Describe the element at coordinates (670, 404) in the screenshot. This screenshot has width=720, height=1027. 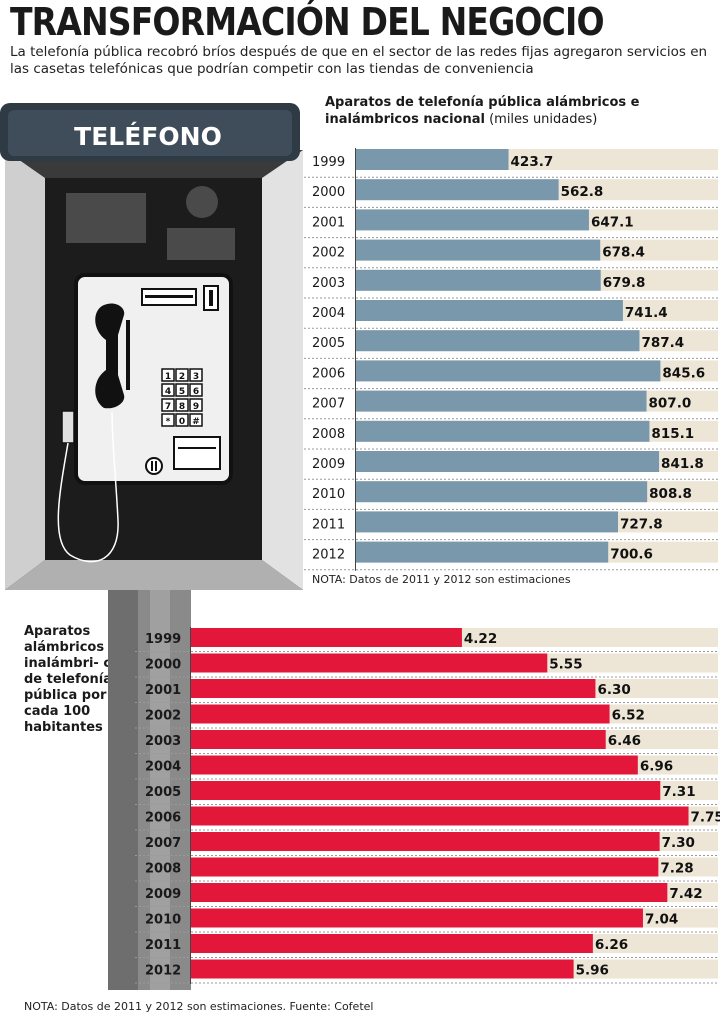
I see `chart1-value-label: 807.0` at that location.